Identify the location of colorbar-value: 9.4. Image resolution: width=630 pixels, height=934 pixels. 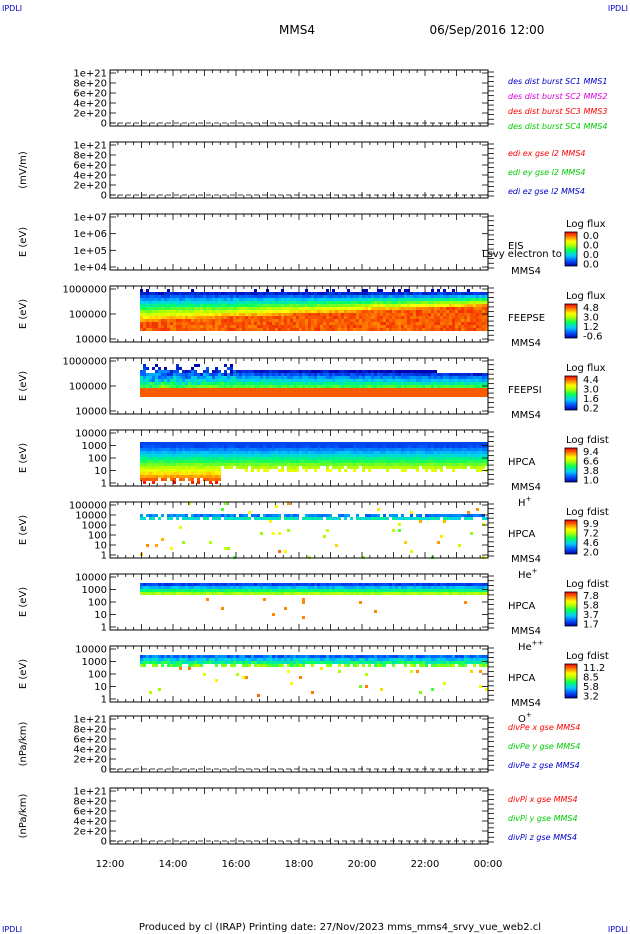
(591, 452).